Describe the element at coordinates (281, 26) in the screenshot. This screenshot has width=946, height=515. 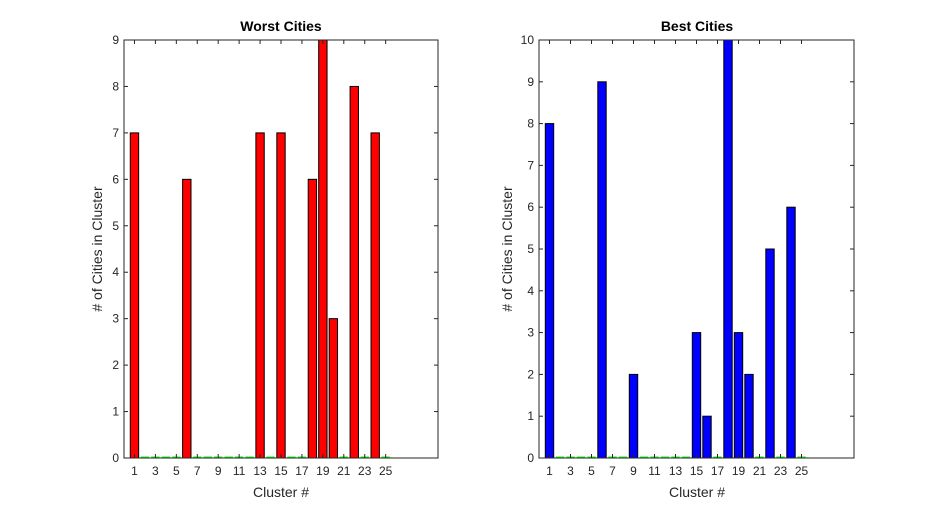
I see `chart-title: Worst Cities` at that location.